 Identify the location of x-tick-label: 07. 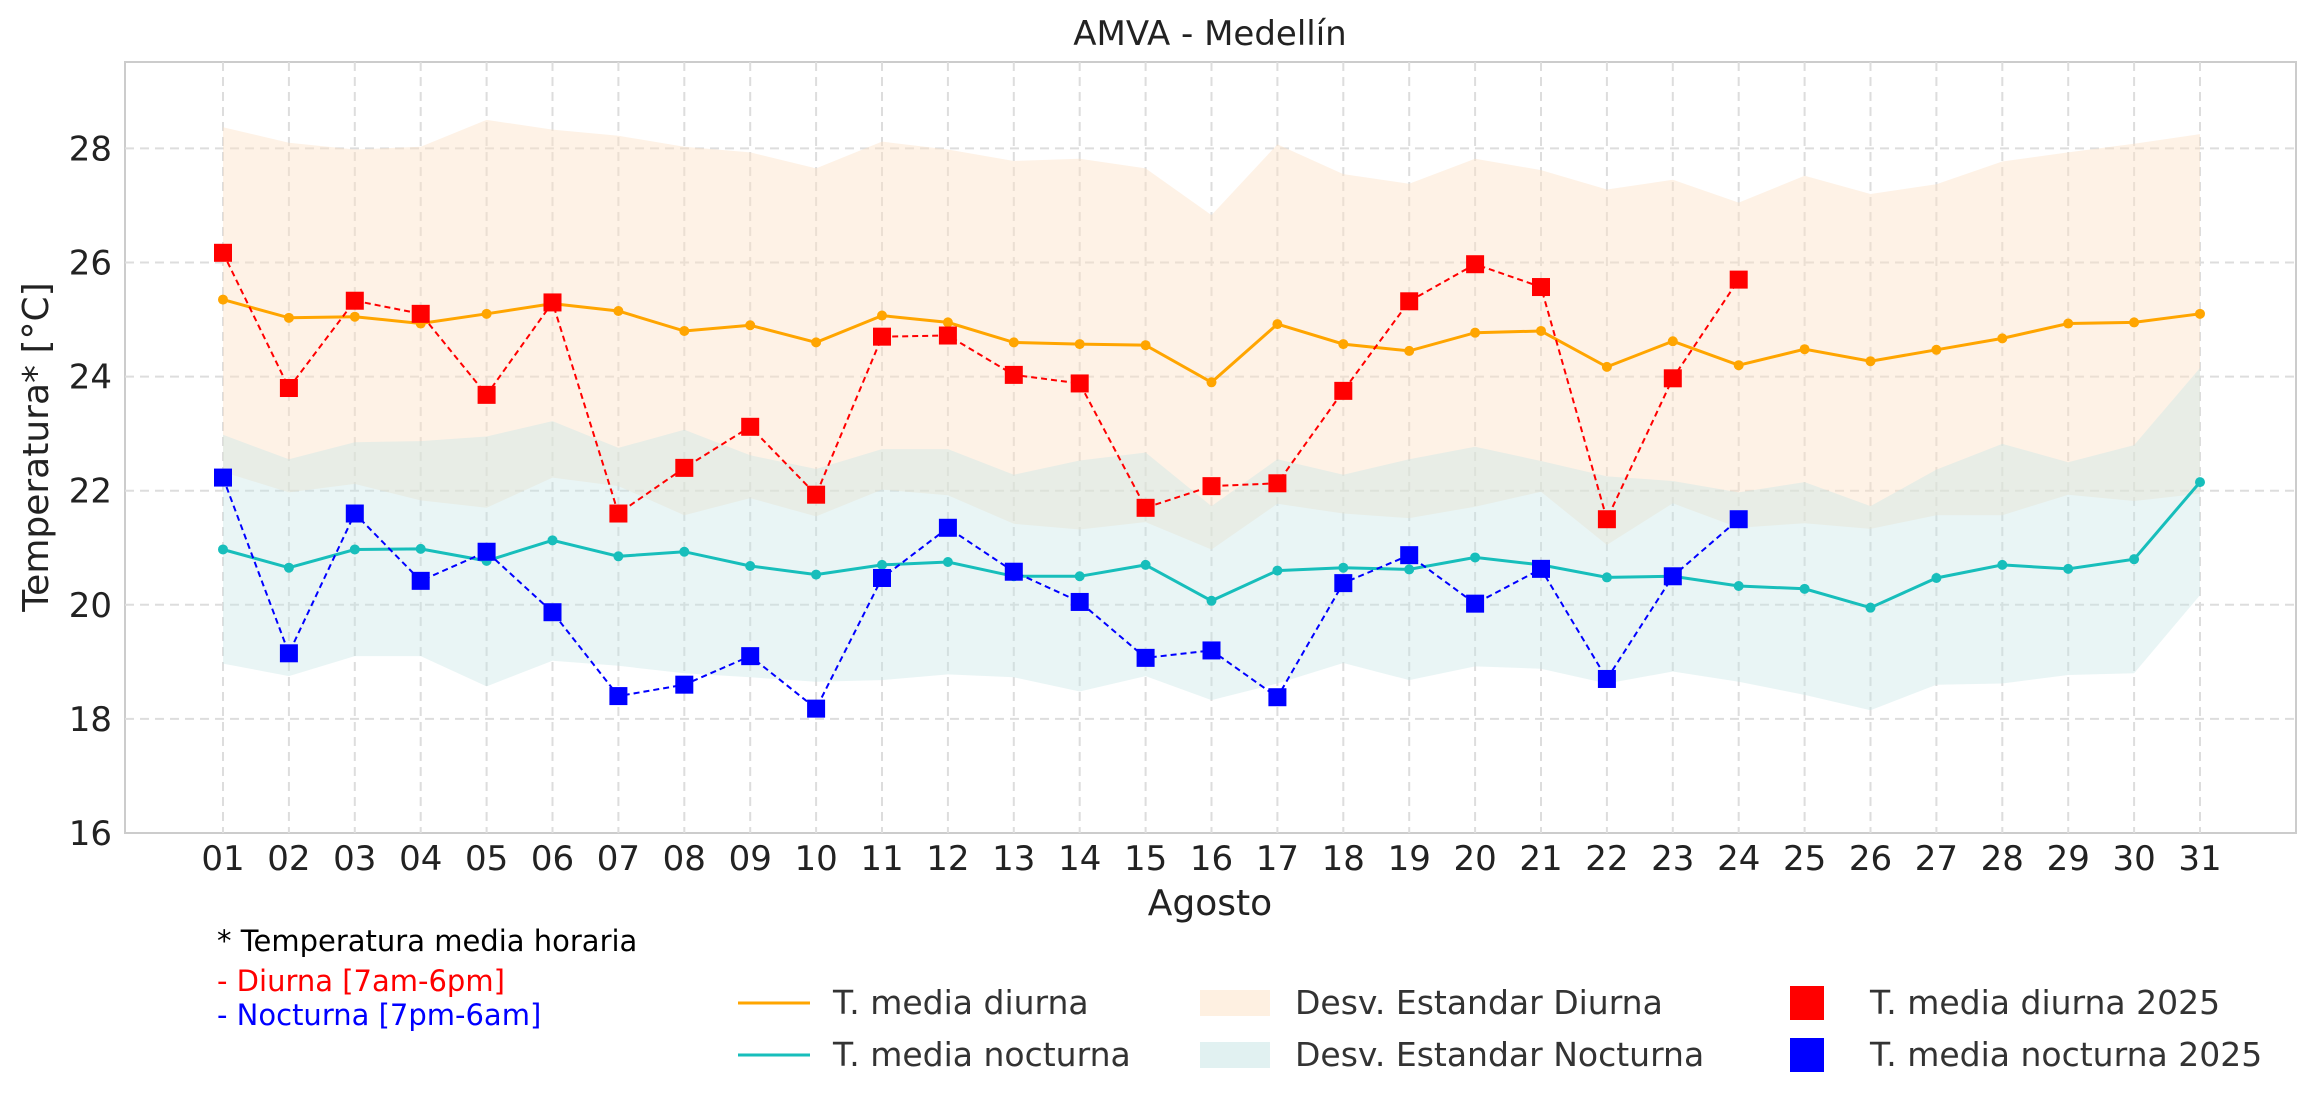
(618, 859).